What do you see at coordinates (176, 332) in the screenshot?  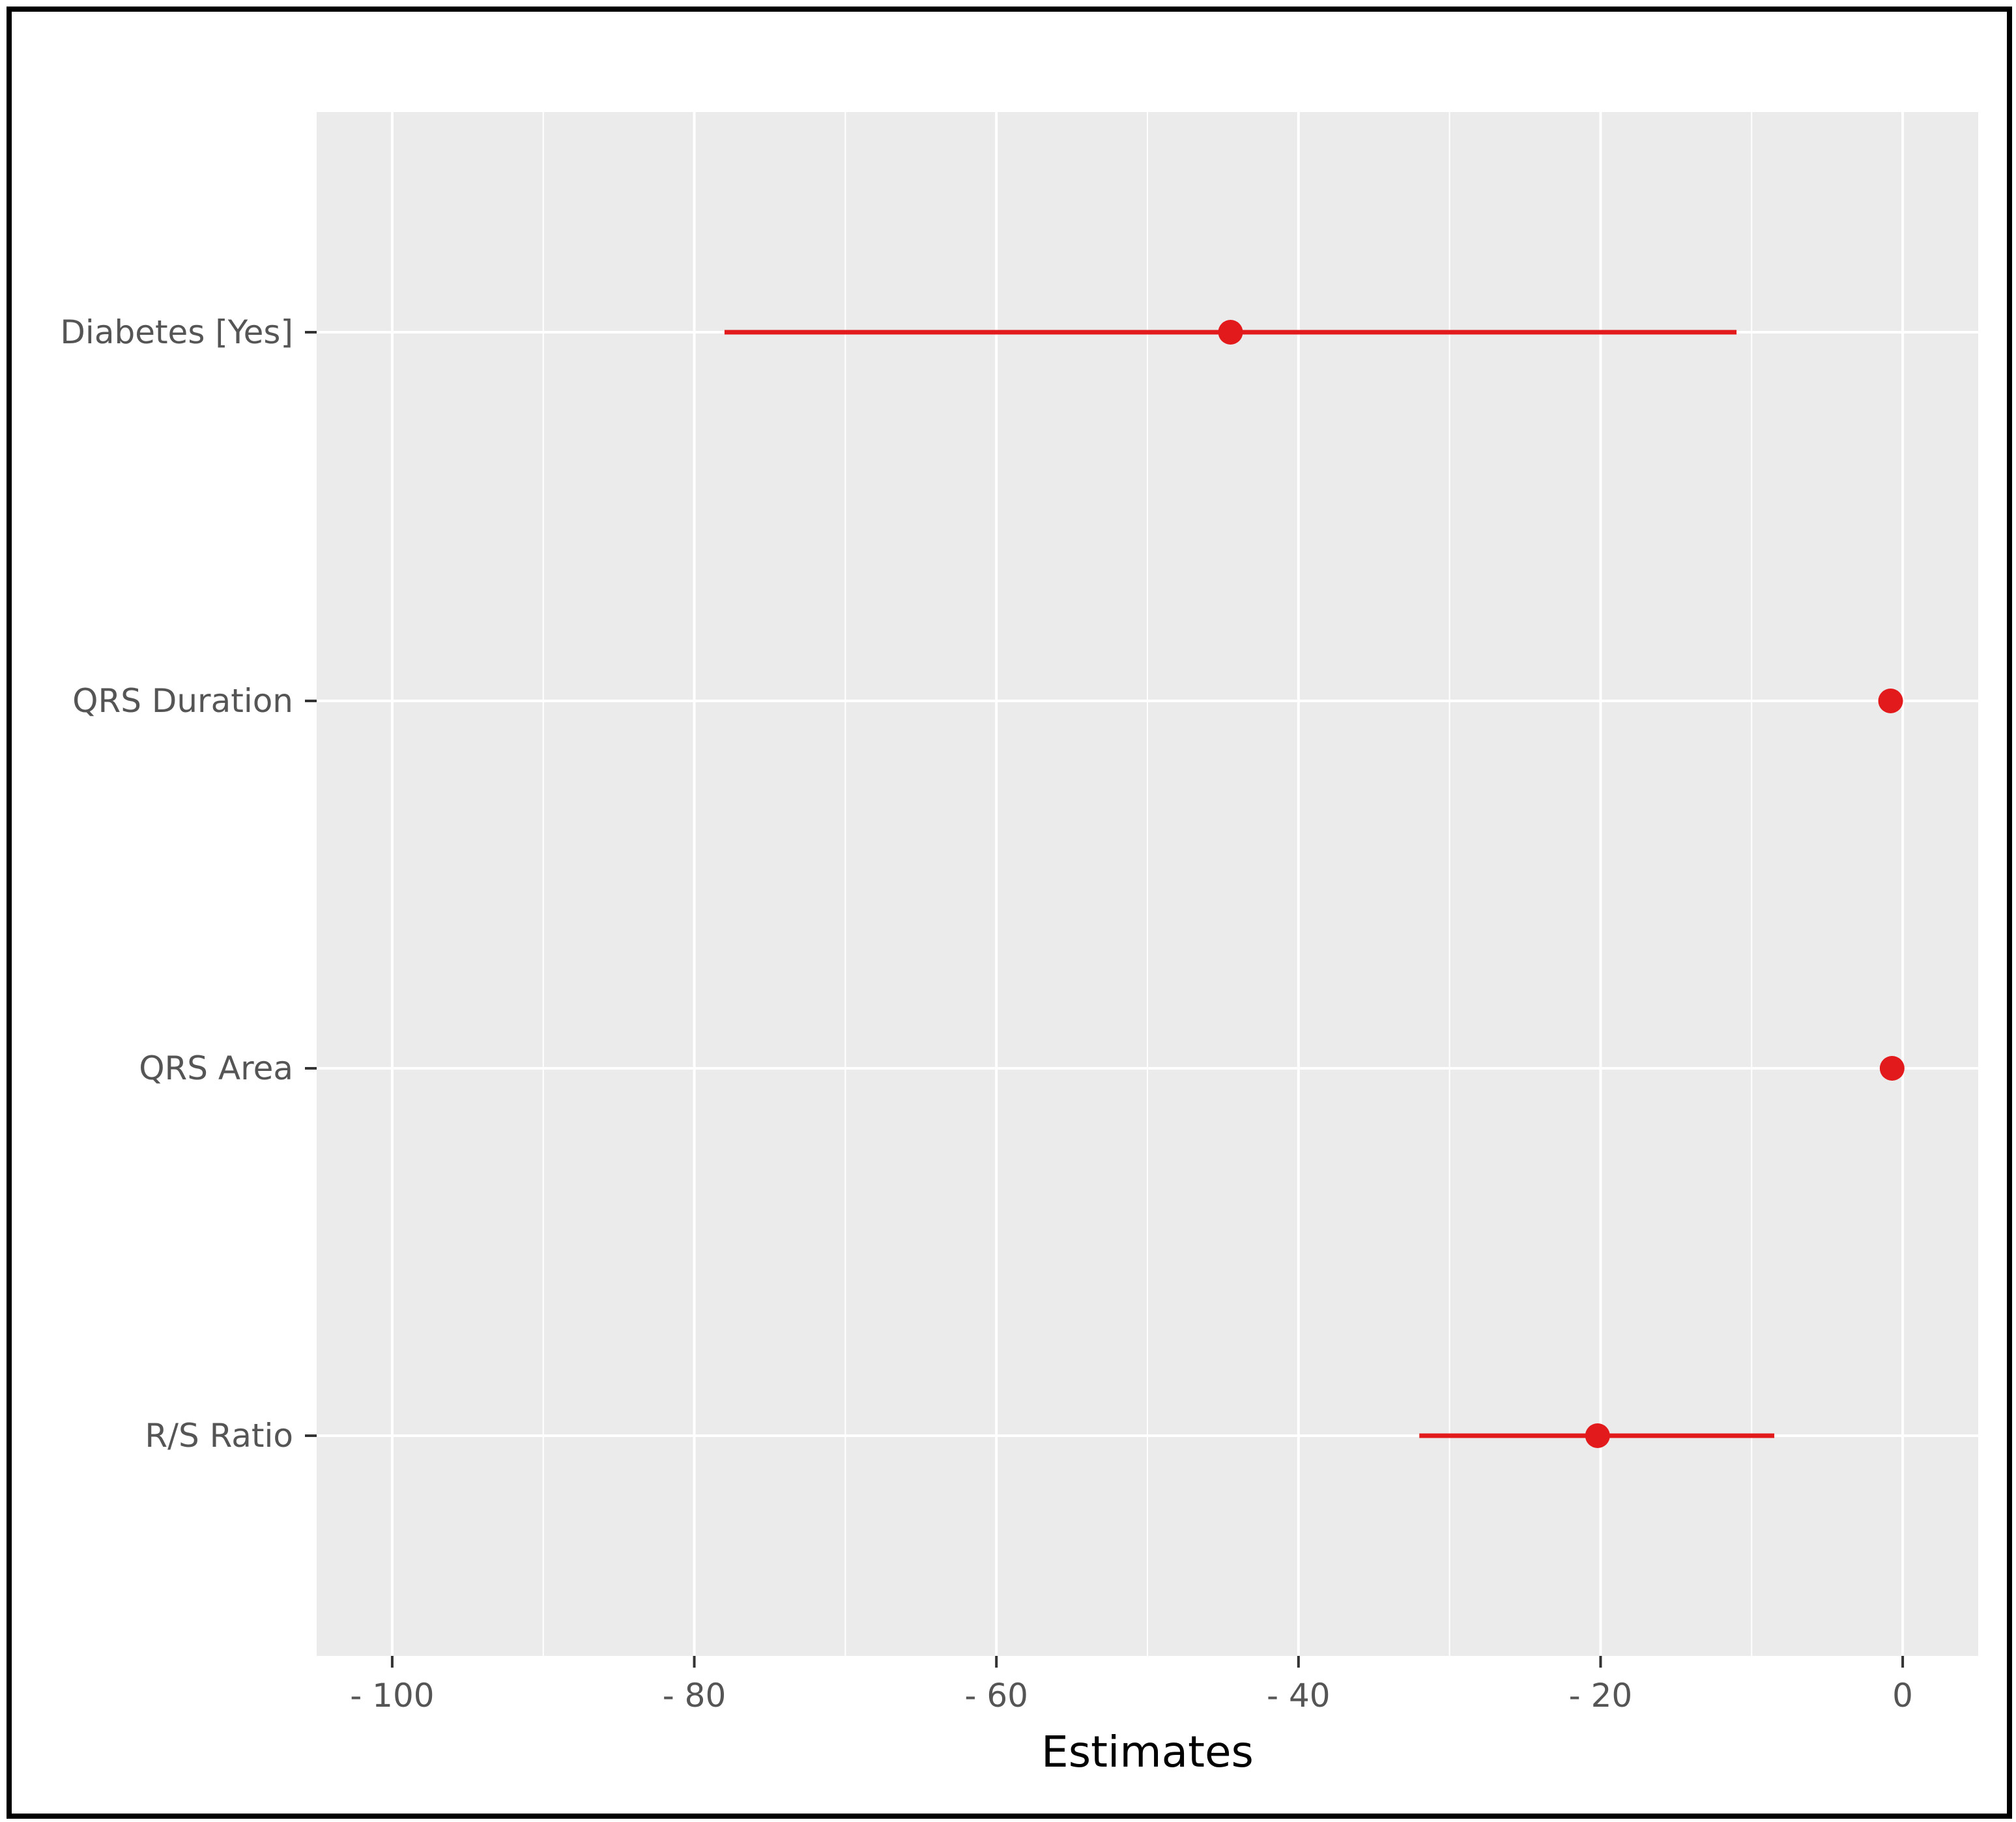 I see `y-tick-label: Diabetes [Yes]` at bounding box center [176, 332].